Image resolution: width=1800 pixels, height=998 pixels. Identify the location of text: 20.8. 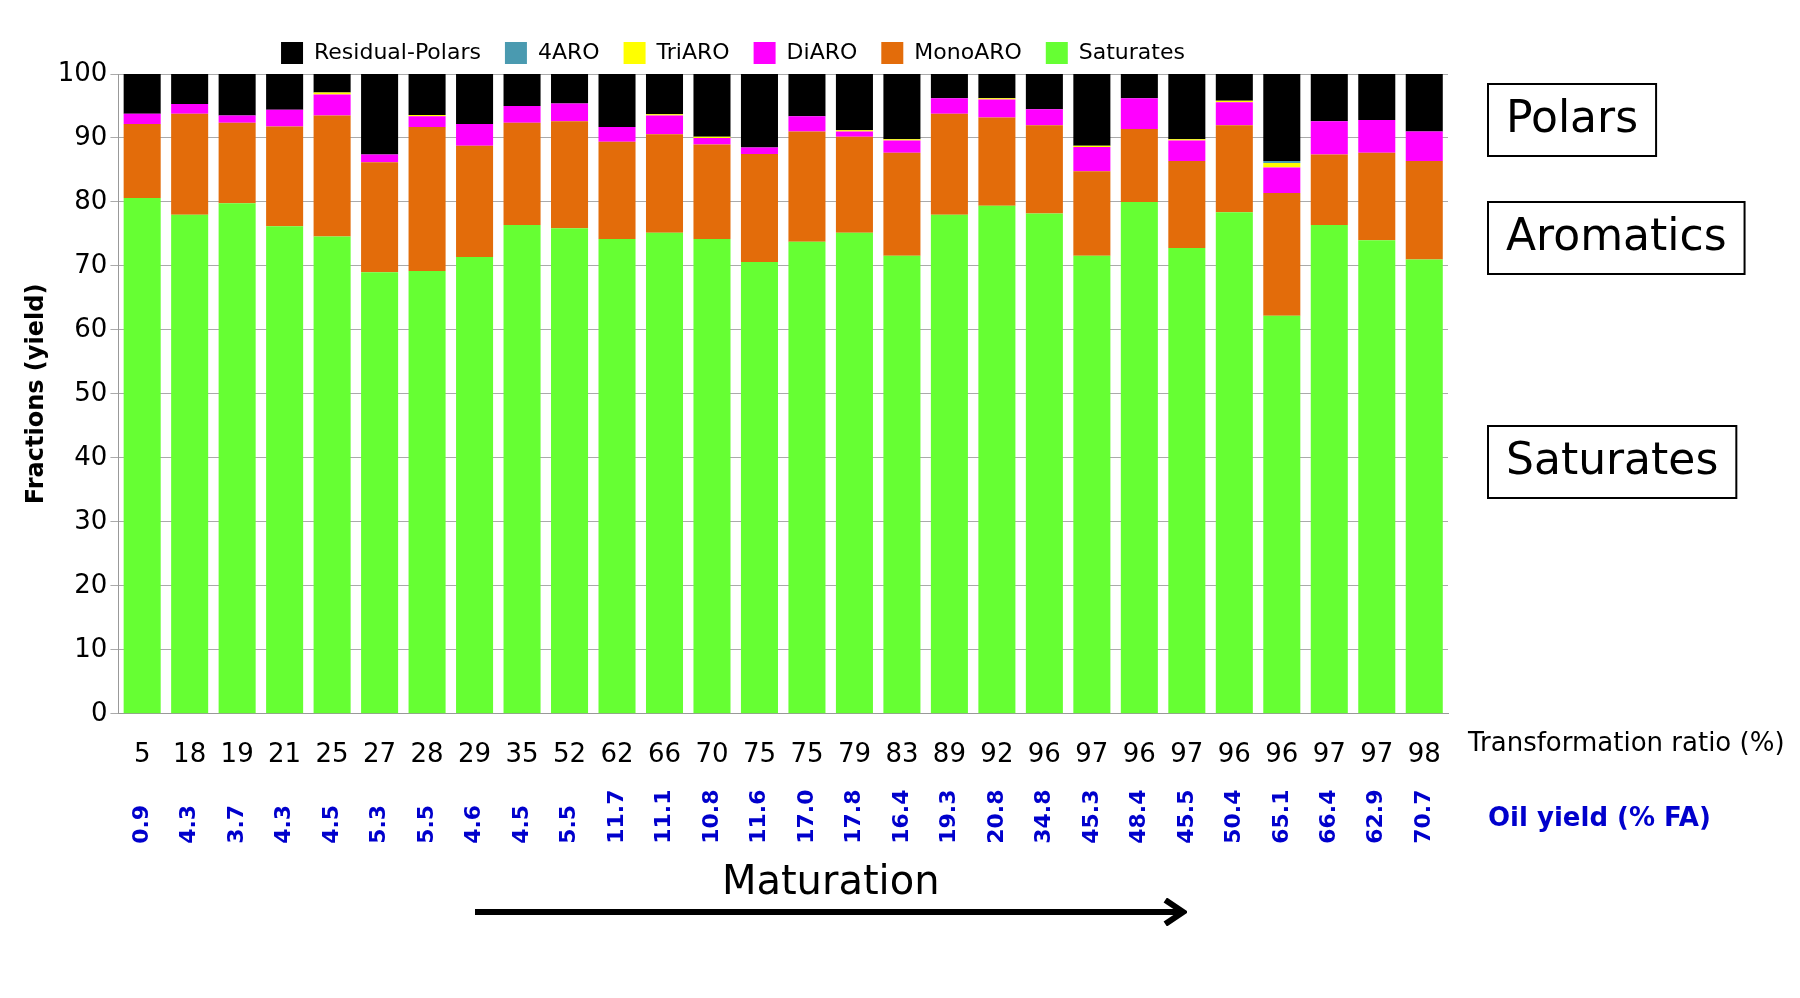
(995, 816).